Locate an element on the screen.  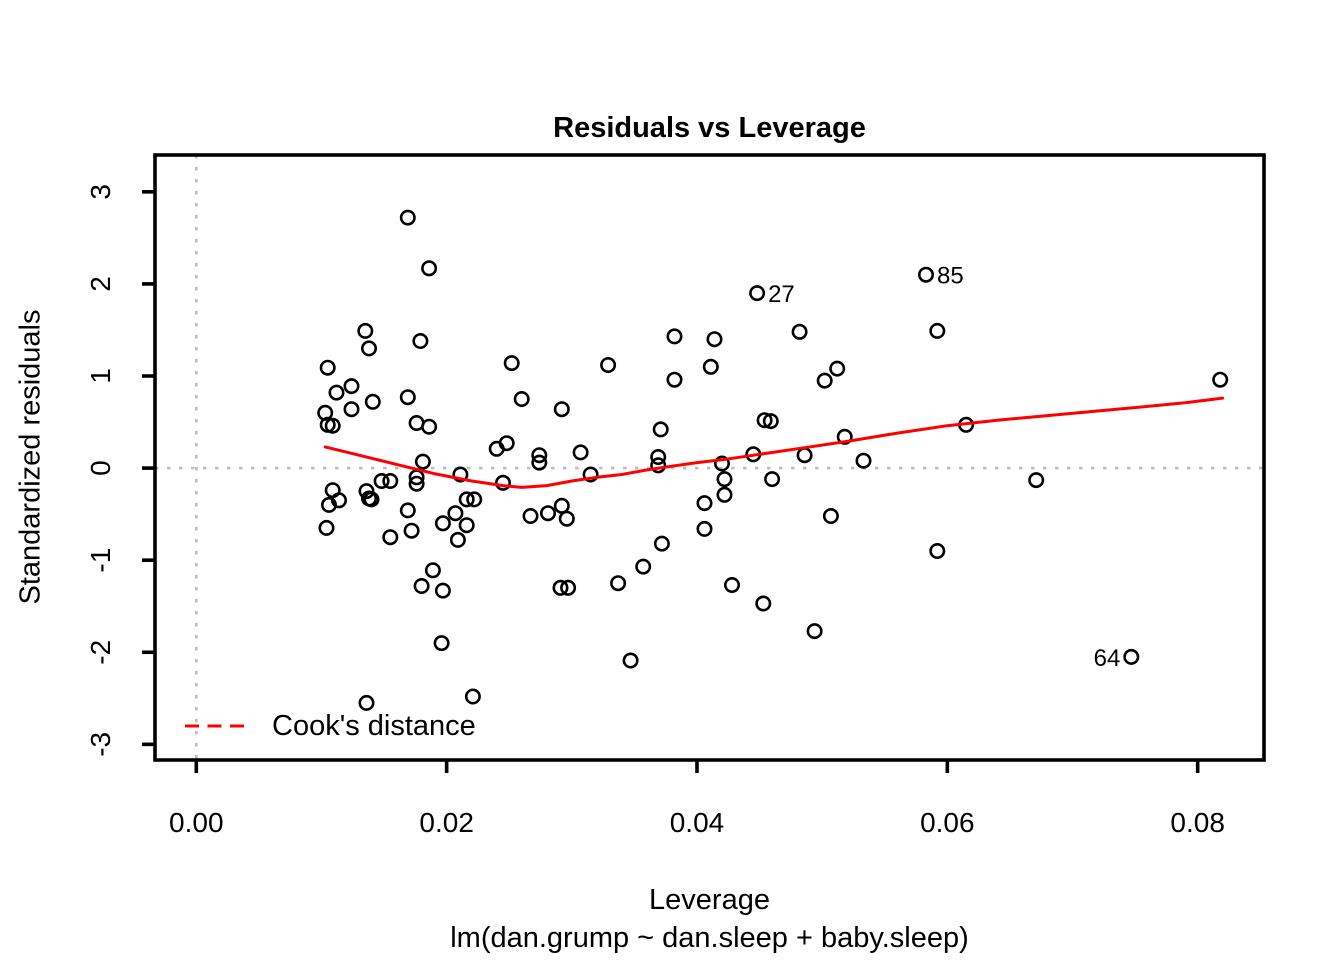
dashed-line-icon is located at coordinates (216, 726).